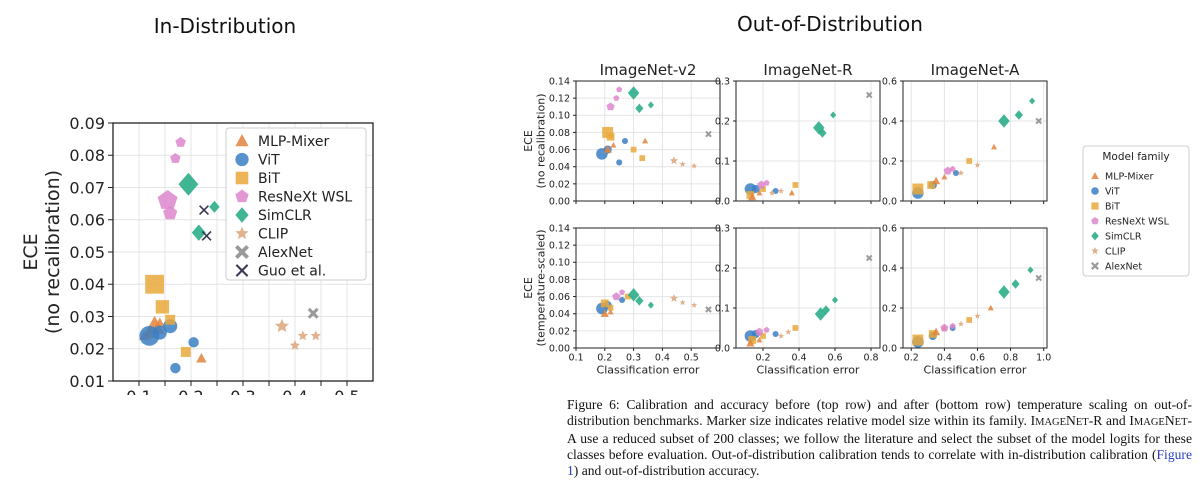 Image resolution: width=1198 pixels, height=498 pixels. What do you see at coordinates (1095, 266) in the screenshot?
I see `legend-marker-alexnet` at bounding box center [1095, 266].